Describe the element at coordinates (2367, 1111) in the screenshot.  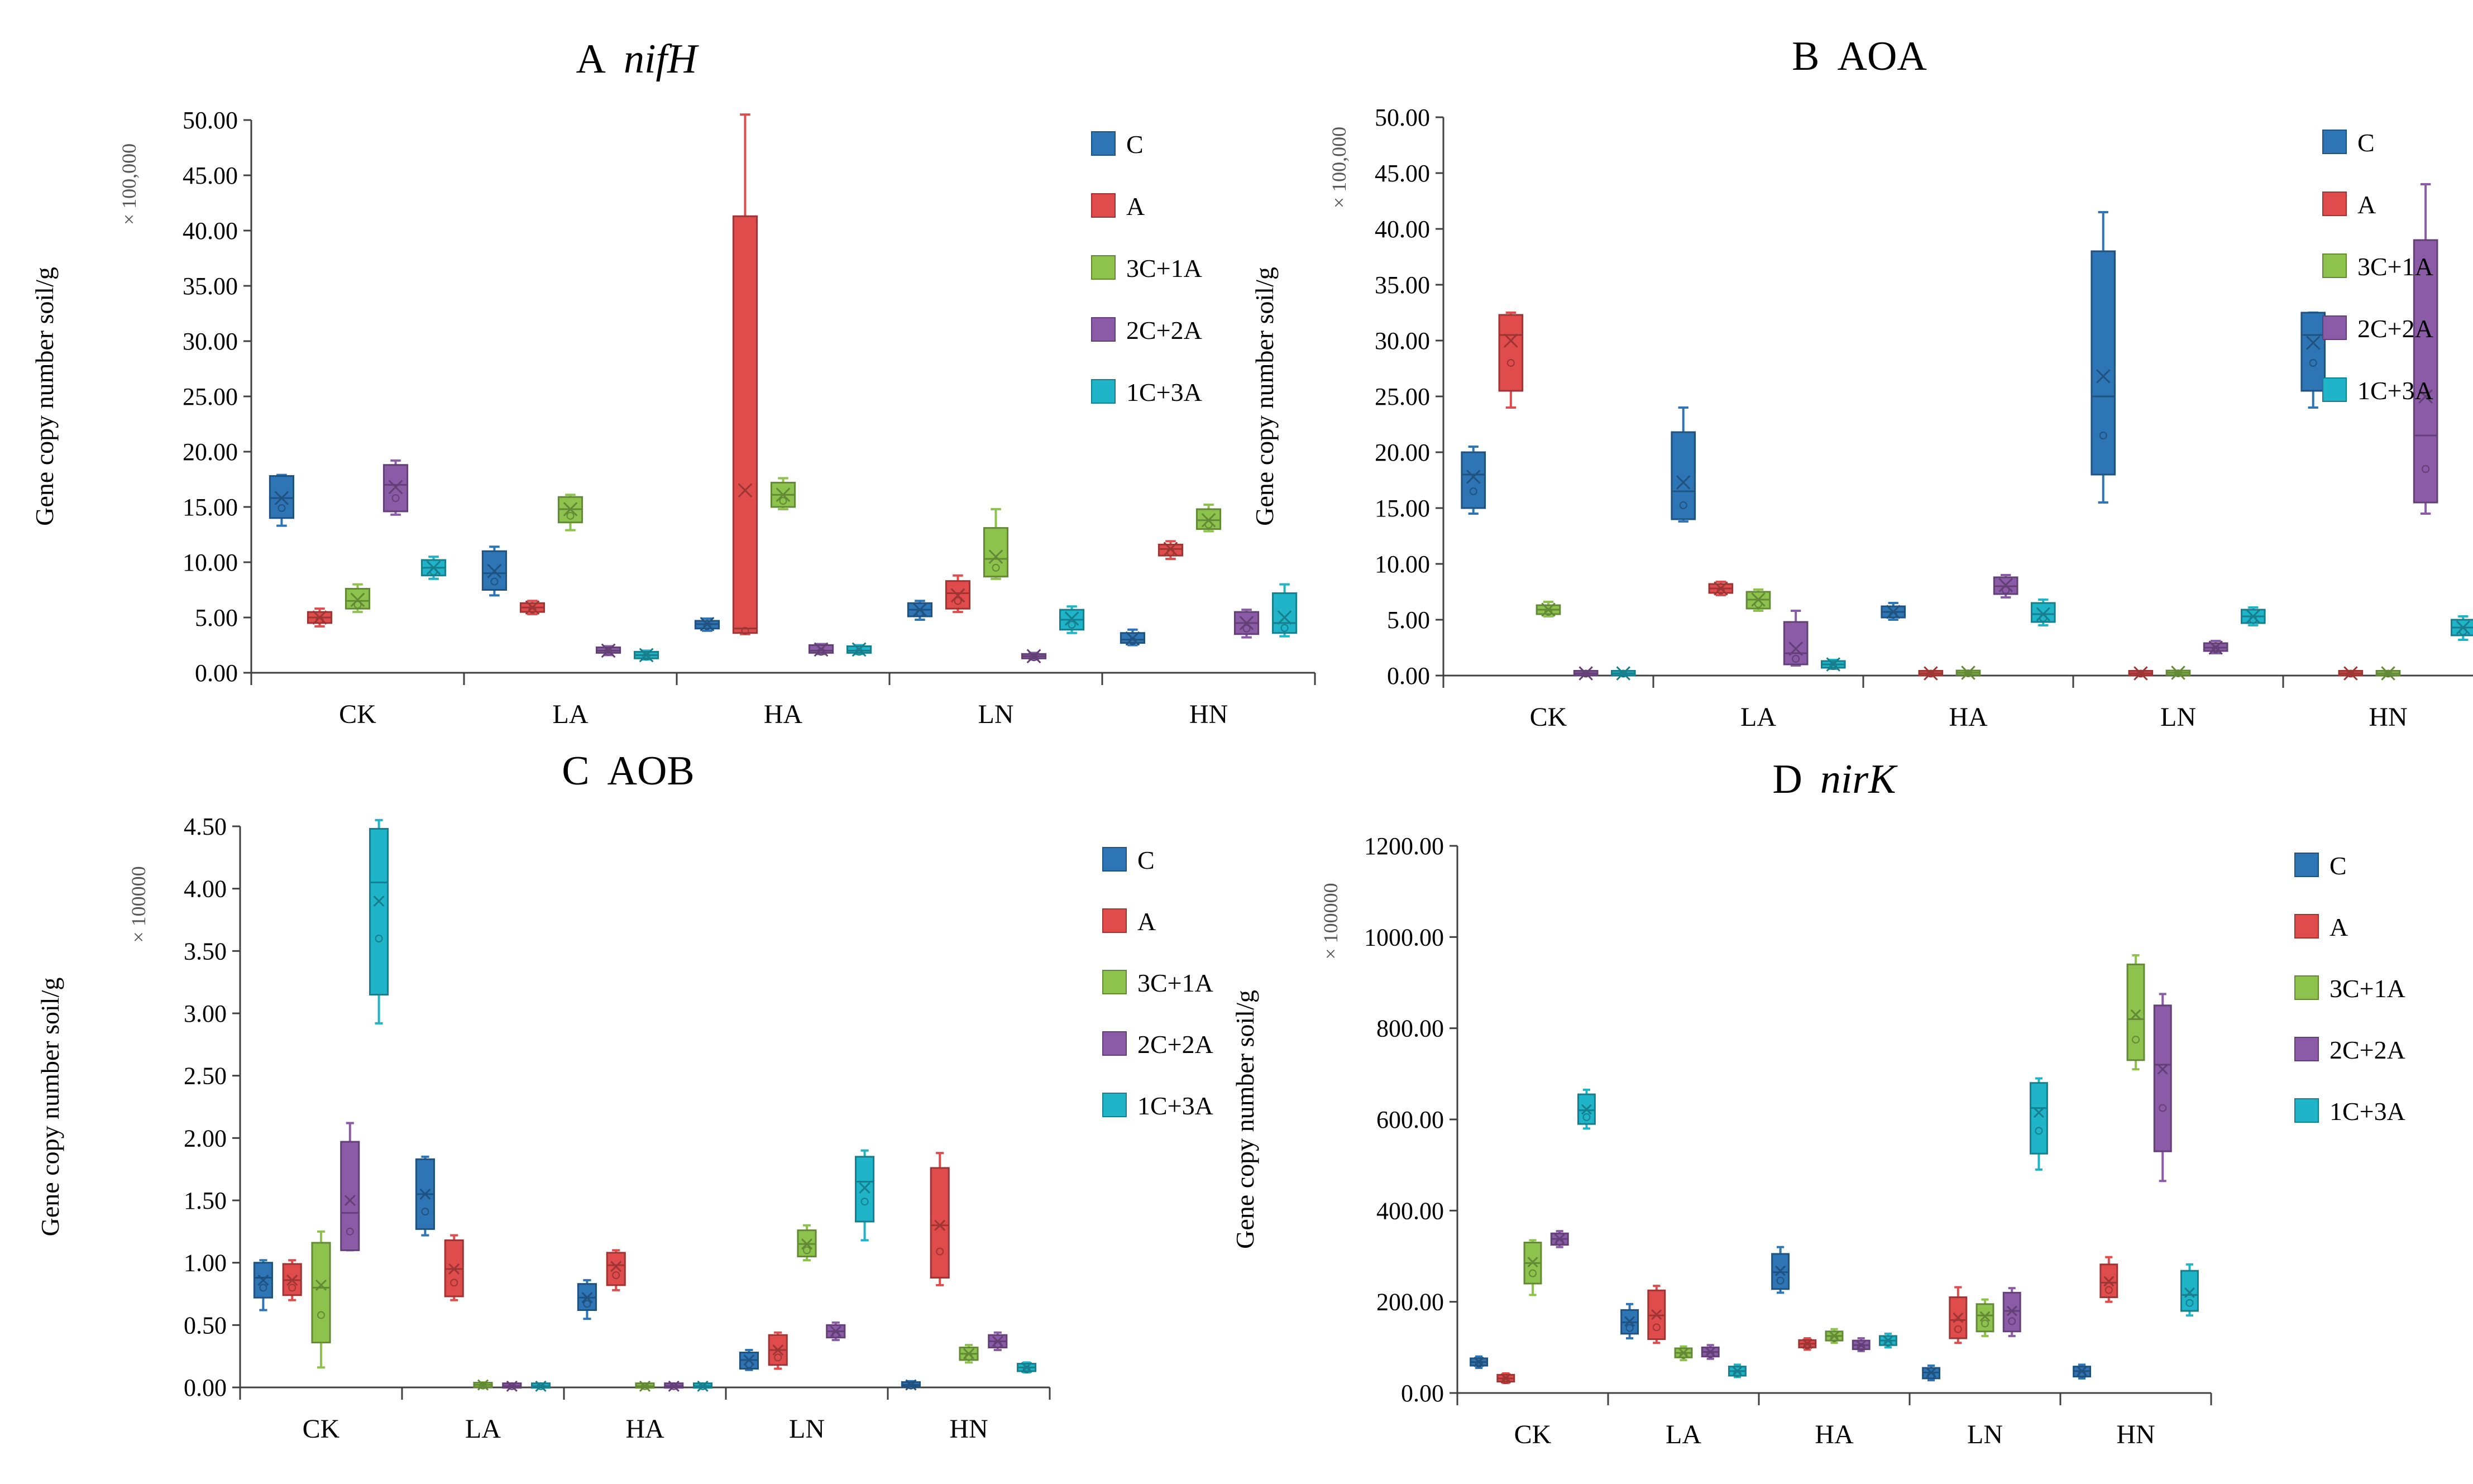
I see `legend-label: 1C+3A` at that location.